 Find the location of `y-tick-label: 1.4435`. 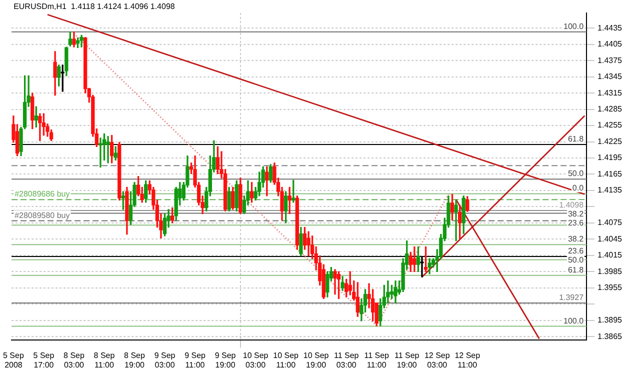

y-tick-label: 1.4435 is located at coordinates (610, 27).